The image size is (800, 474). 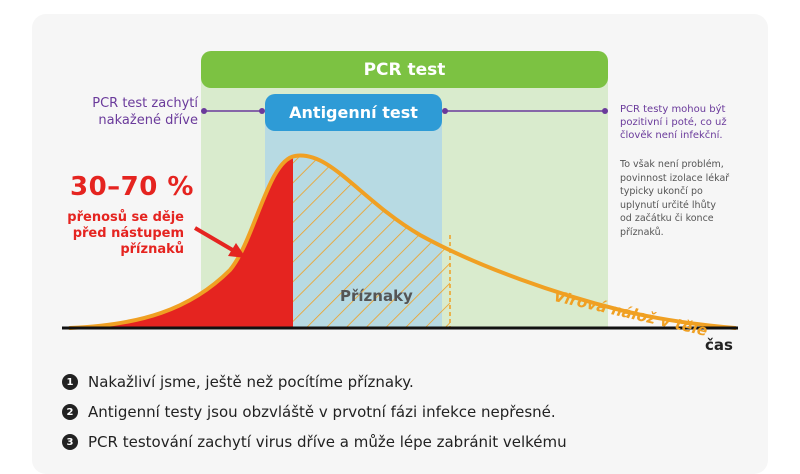 What do you see at coordinates (237, 250) in the screenshot?
I see `red-pointer-arrowhead` at bounding box center [237, 250].